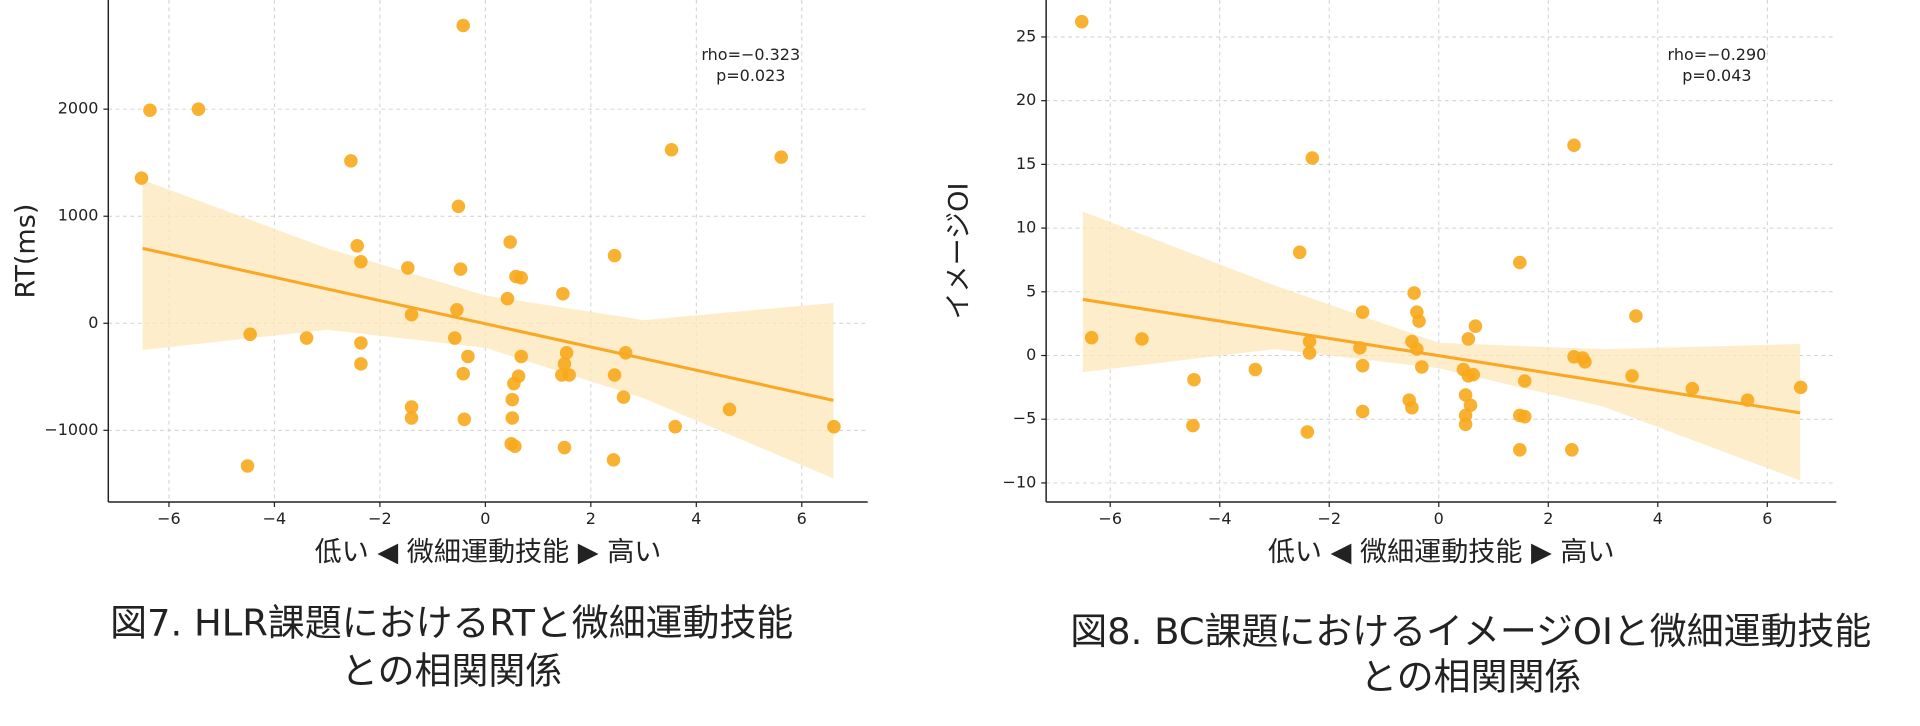  Describe the element at coordinates (1026, 99) in the screenshot. I see `y-tick-label: 20` at that location.